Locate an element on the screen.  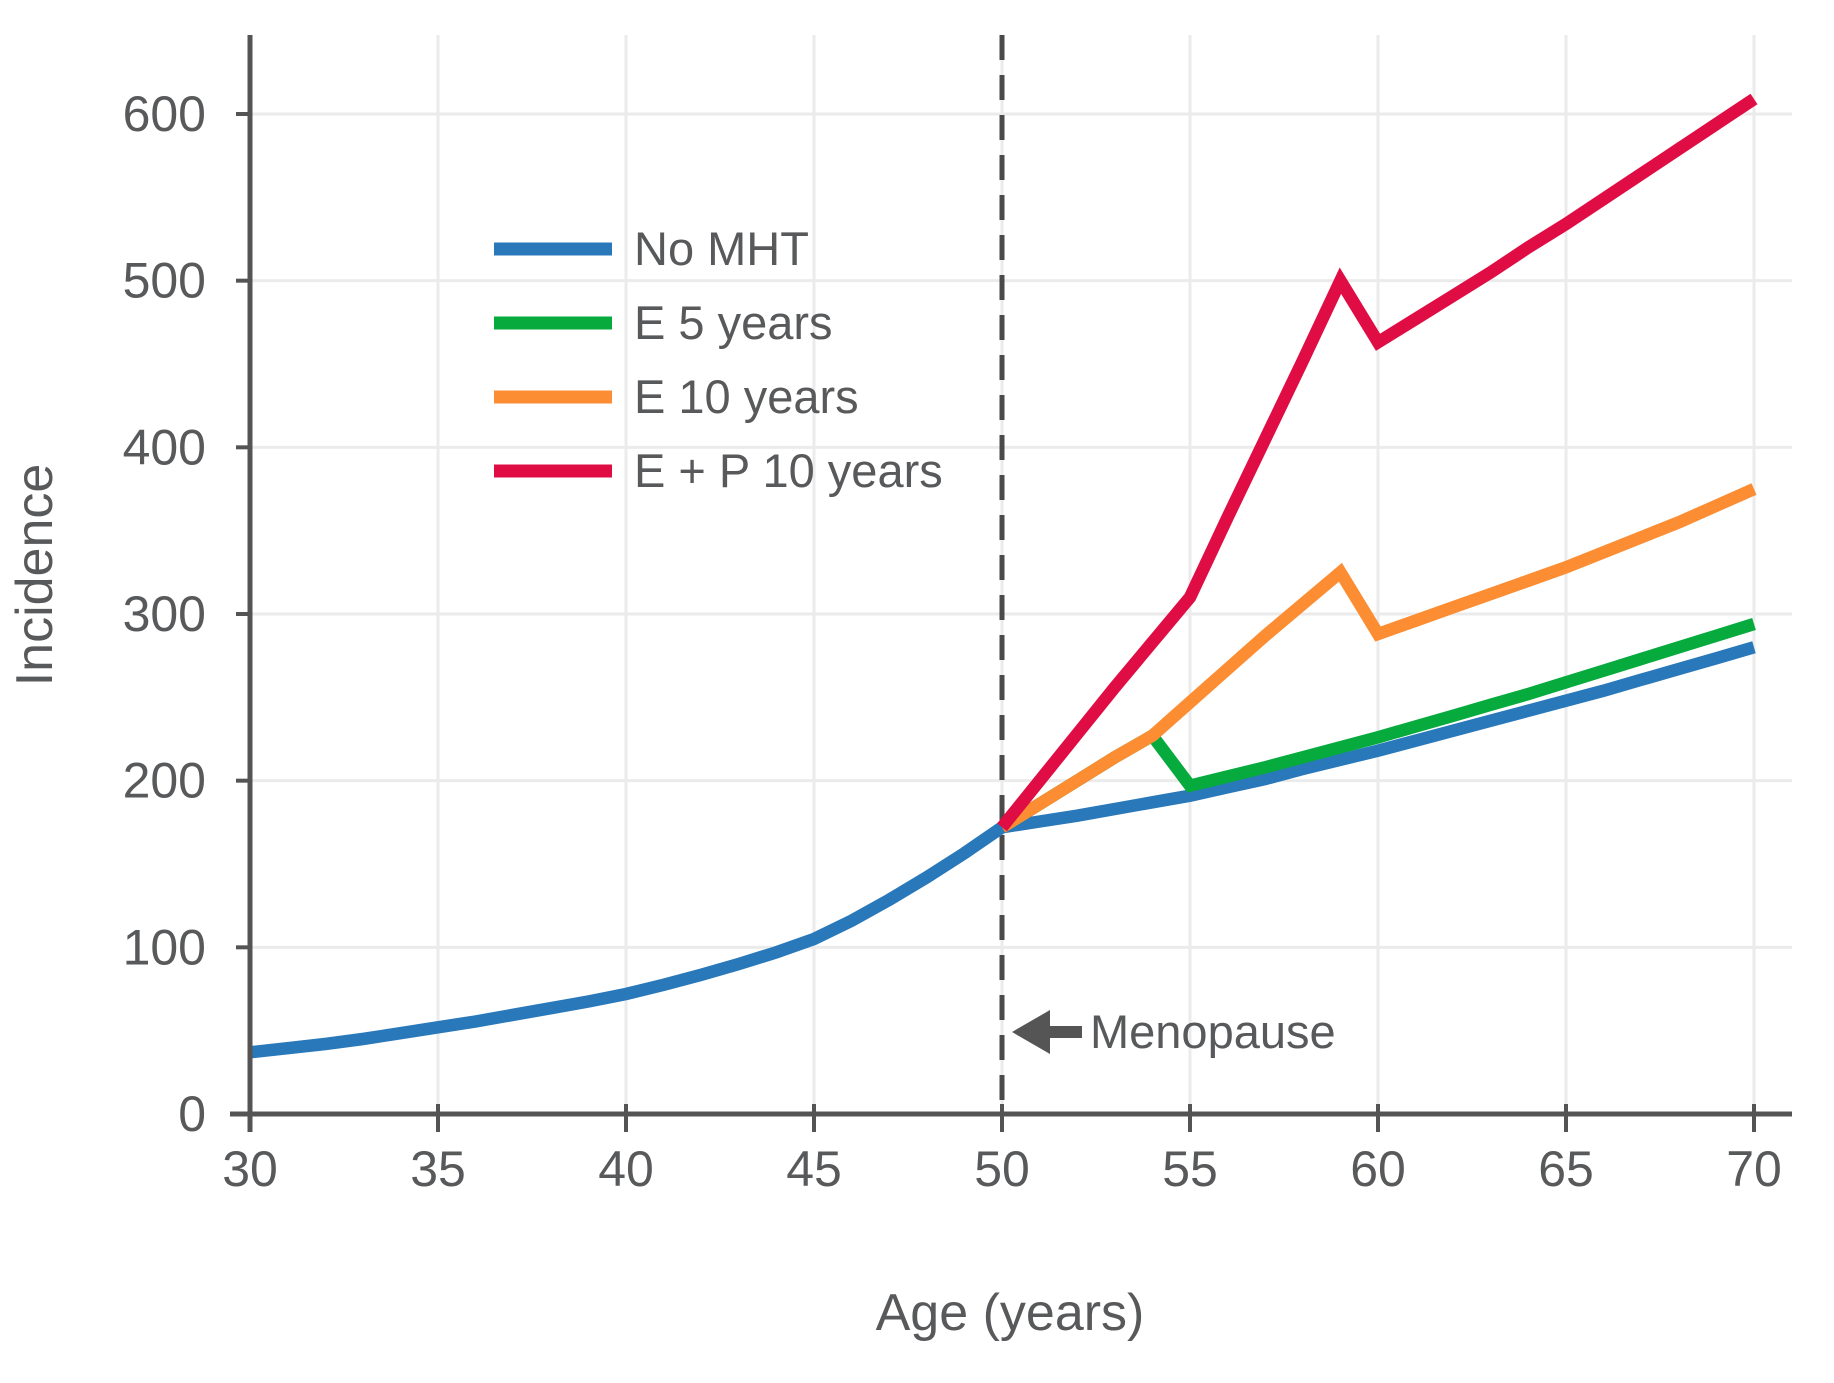
legend-item: No MHT is located at coordinates (651, 248).